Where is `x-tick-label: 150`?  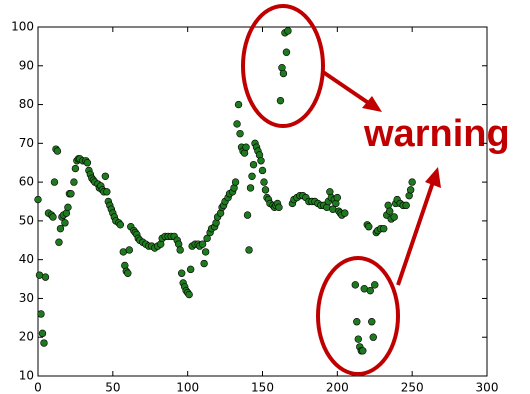
x-tick-label: 150 is located at coordinates (262, 387).